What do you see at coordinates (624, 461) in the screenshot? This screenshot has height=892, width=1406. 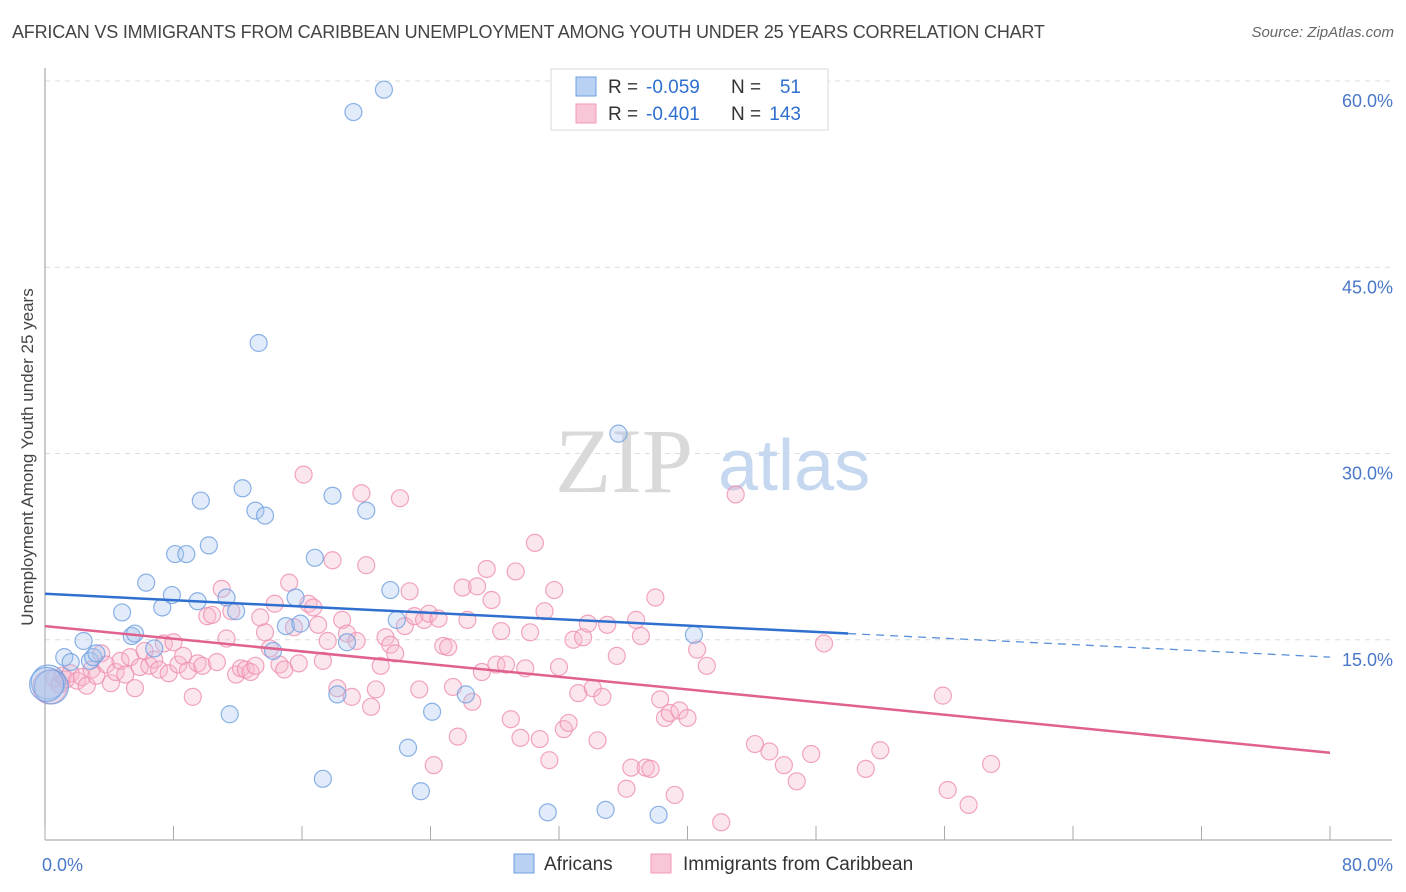 I see `watermark-zip: ZIP` at bounding box center [624, 461].